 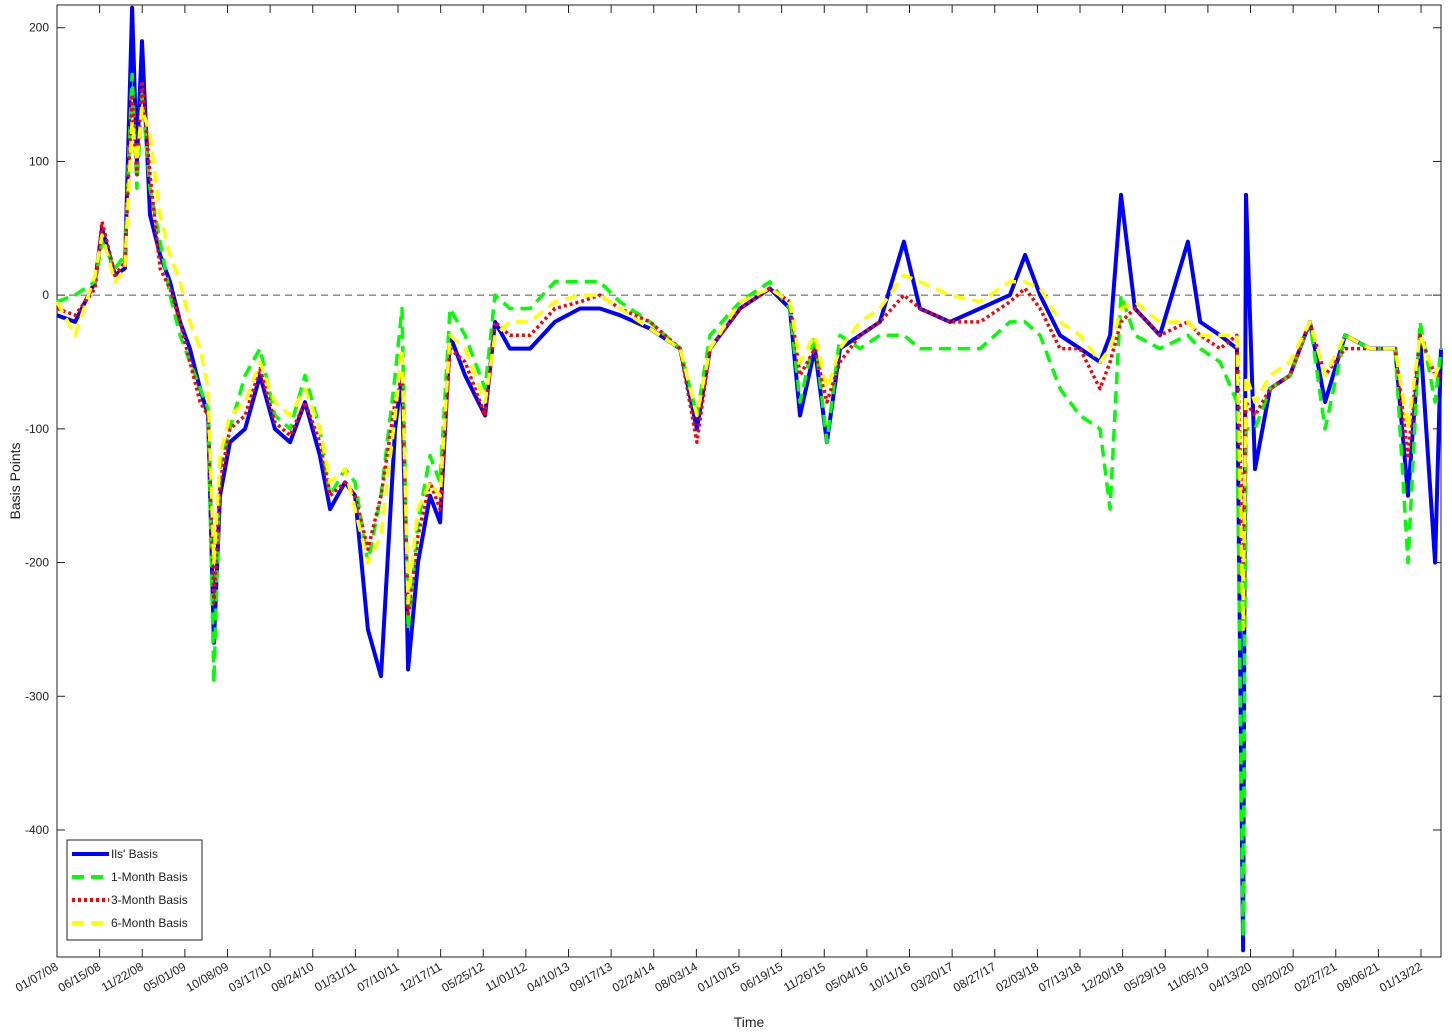 What do you see at coordinates (378, 976) in the screenshot?
I see `x-tick-label: 07/10/11` at bounding box center [378, 976].